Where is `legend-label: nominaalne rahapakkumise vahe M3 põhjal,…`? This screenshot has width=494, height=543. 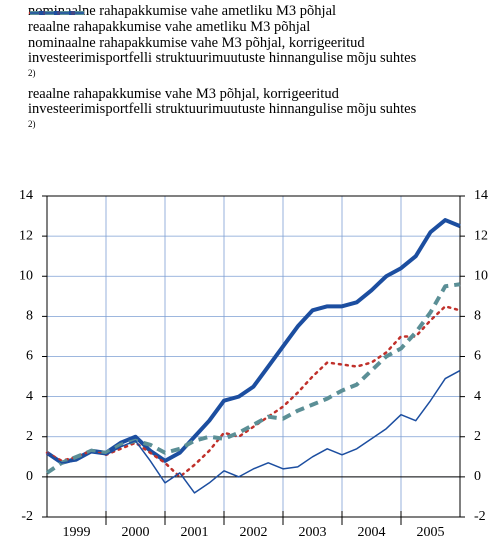
legend-label: nominaalne rahapakkumise vahe M3 põhjal,… is located at coordinates (224, 61).